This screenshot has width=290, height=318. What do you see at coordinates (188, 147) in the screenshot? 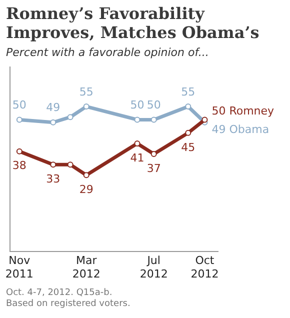
I see `data-label: 45` at bounding box center [188, 147].